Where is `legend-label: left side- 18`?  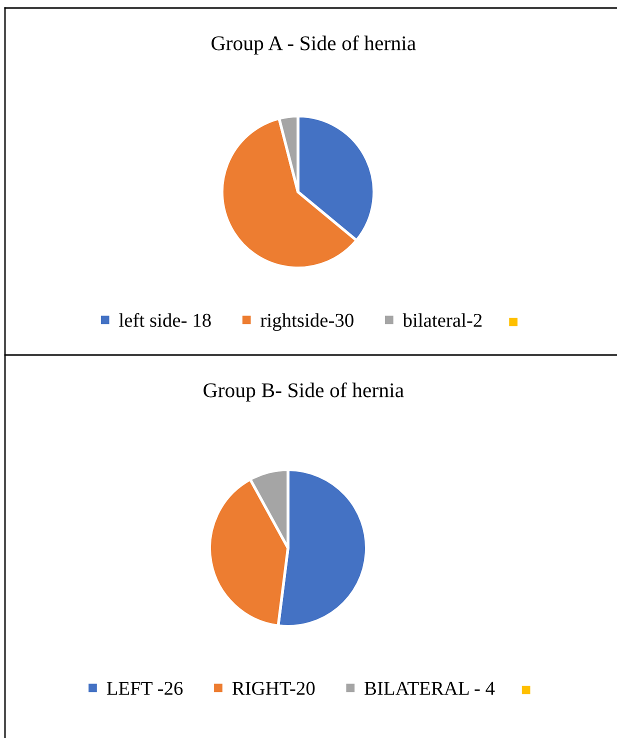
legend-label: left side- 18 is located at coordinates (165, 320).